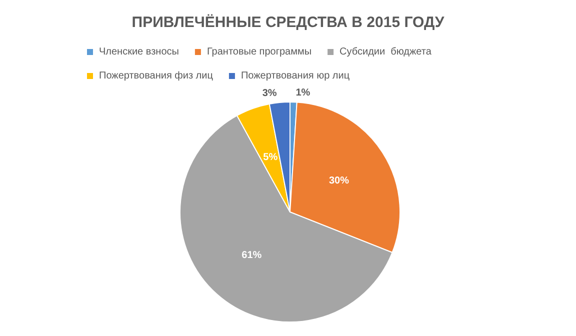 This screenshot has width=576, height=336. Describe the element at coordinates (288, 22) in the screenshot. I see `chart-title: ПРИВЛЕЧЁННЫЕ СРЕДСТВА В 2015 ГОДУ` at that location.